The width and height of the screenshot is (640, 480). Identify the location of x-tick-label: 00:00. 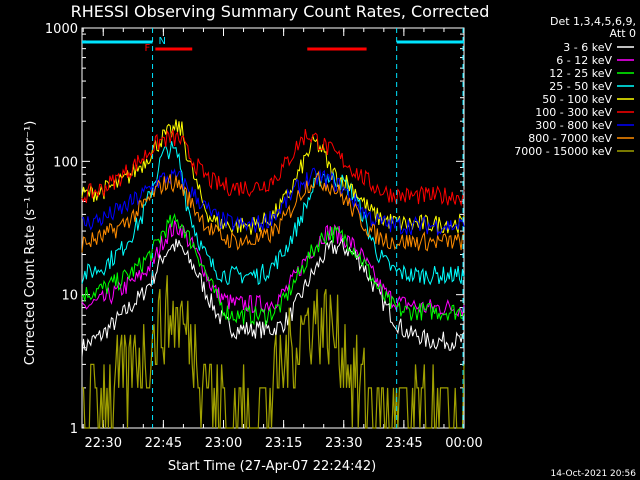
(463, 443).